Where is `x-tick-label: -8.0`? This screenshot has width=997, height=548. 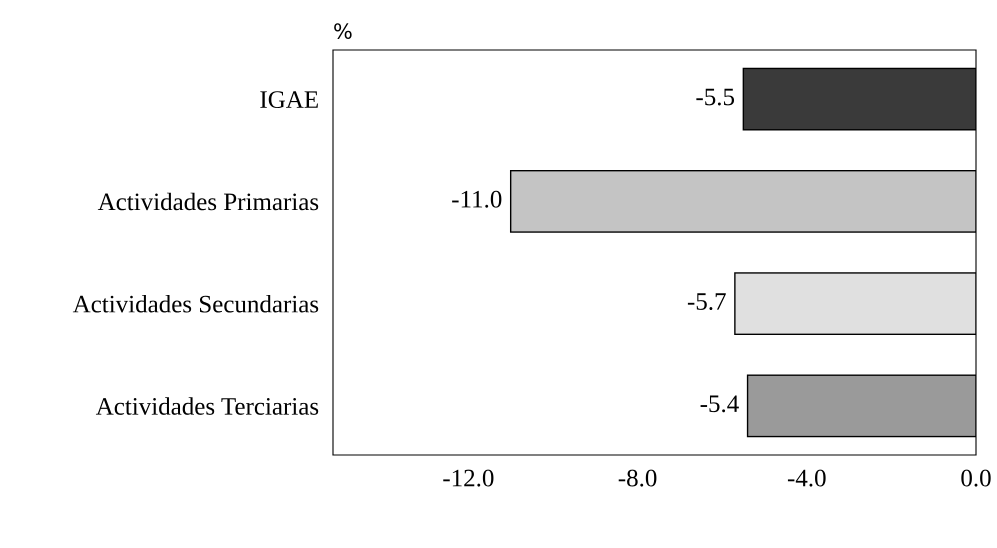 x-tick-label: -8.0 is located at coordinates (637, 478).